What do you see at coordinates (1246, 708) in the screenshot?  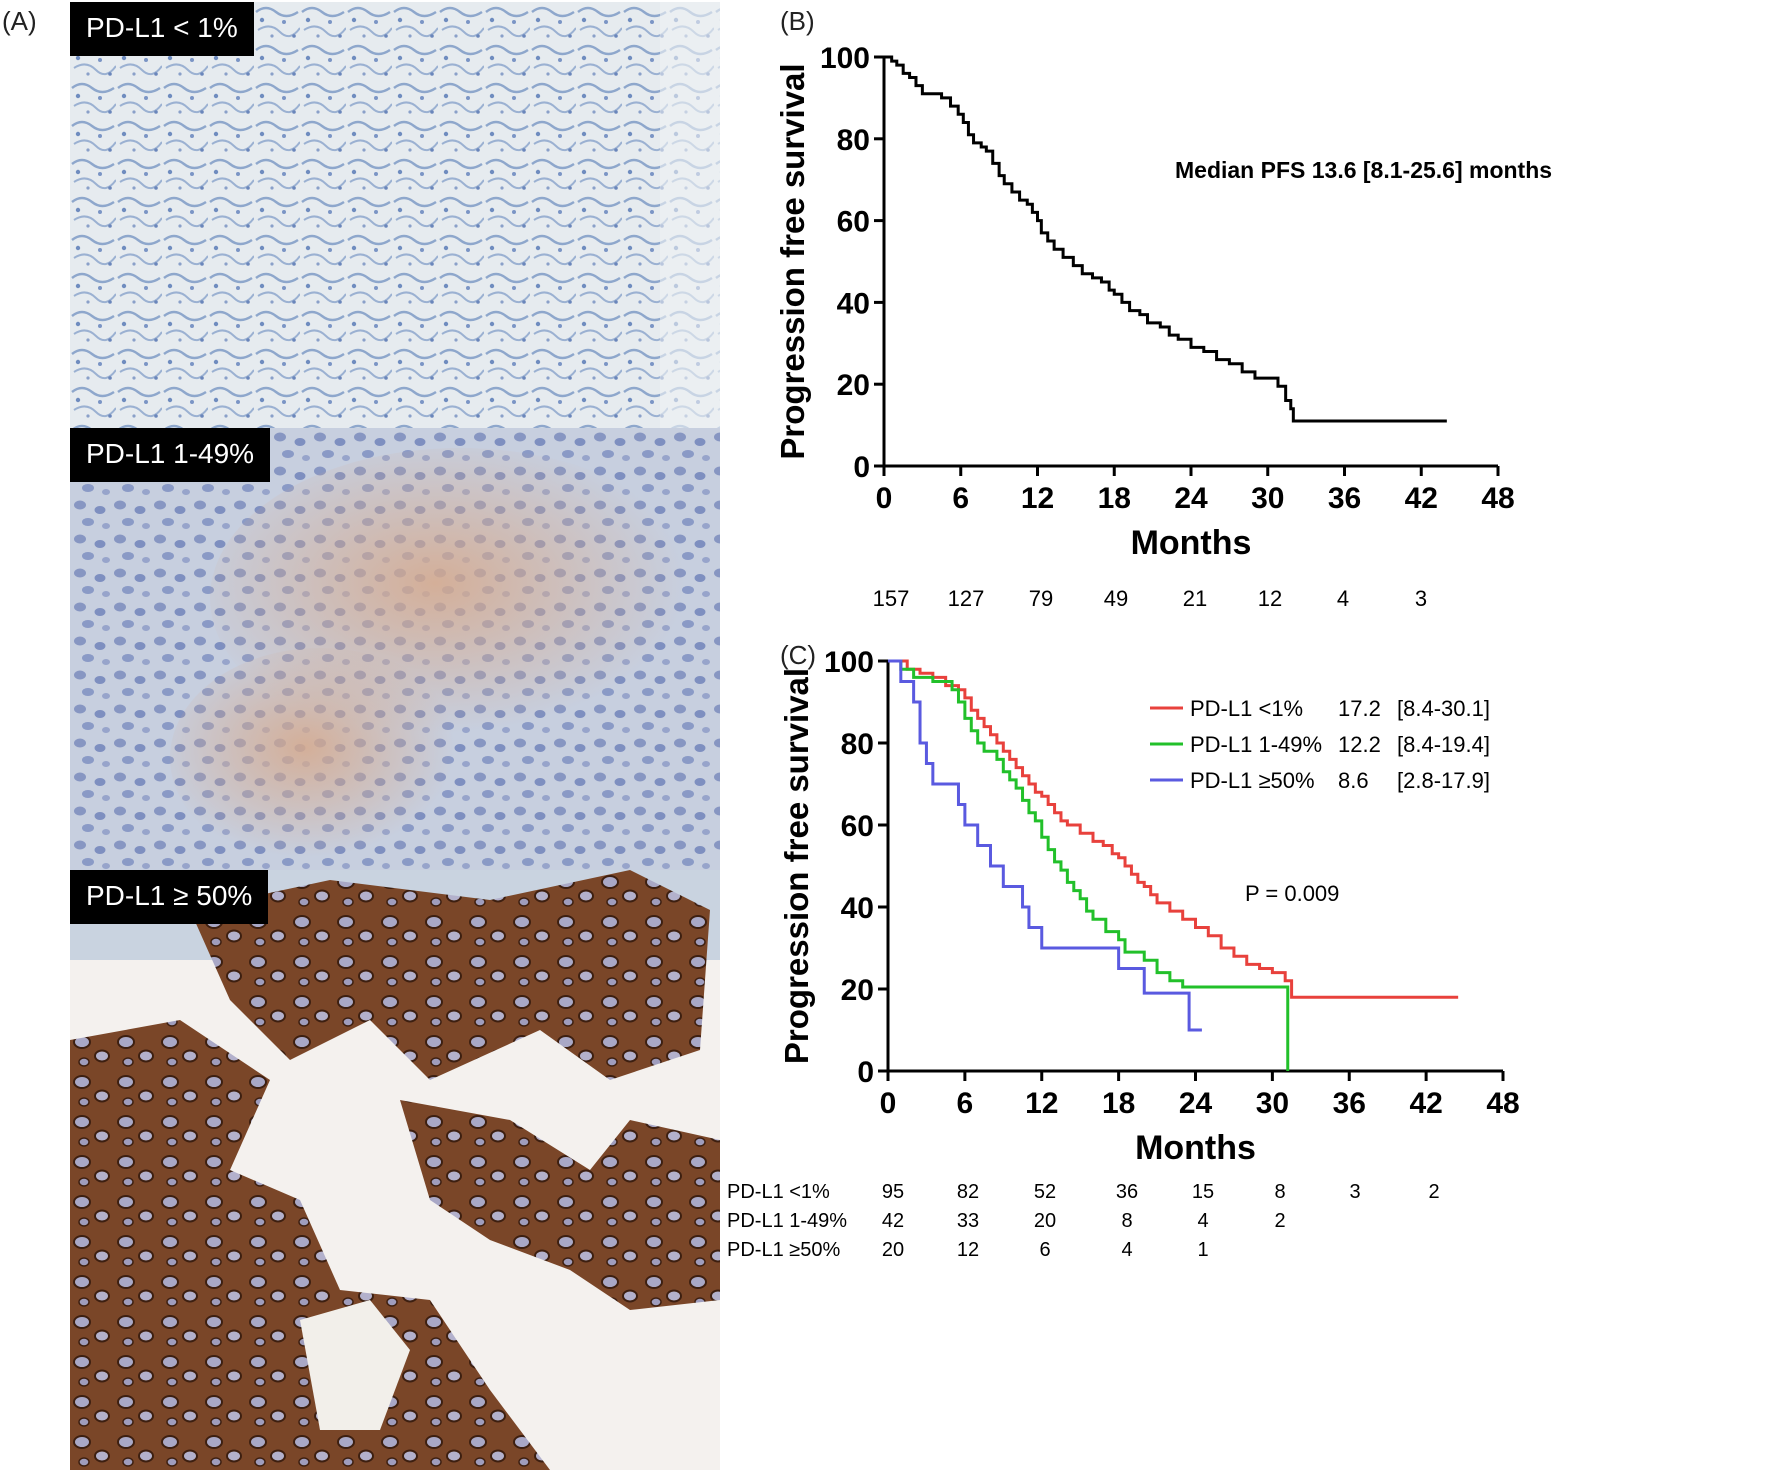 I see `legend-label: PD-L1 <1%` at bounding box center [1246, 708].